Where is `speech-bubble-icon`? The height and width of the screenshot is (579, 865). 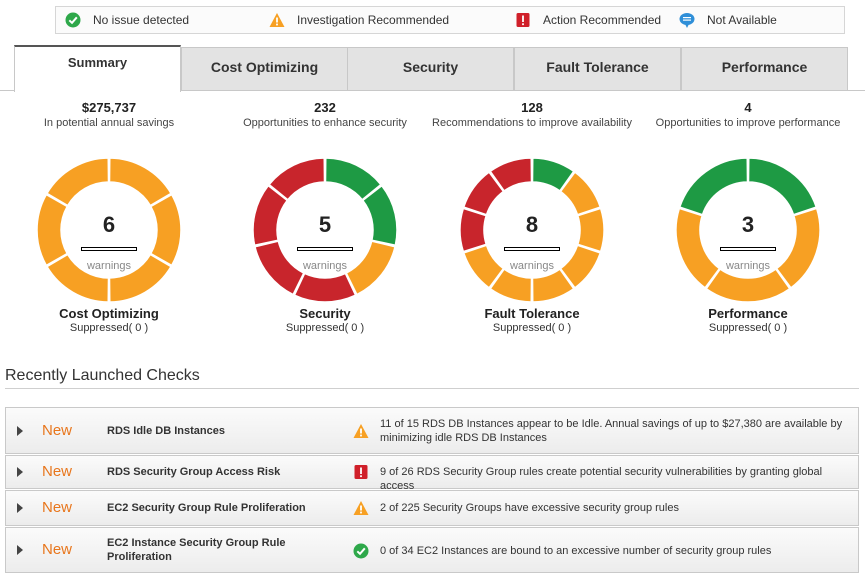 speech-bubble-icon is located at coordinates (687, 20).